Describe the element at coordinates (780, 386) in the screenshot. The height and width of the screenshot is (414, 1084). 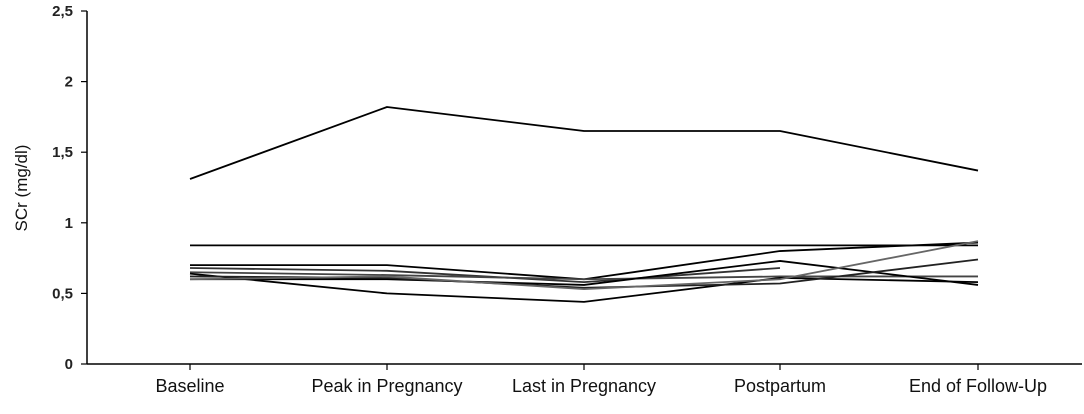
I see `x-tick-label: Postpartum` at that location.